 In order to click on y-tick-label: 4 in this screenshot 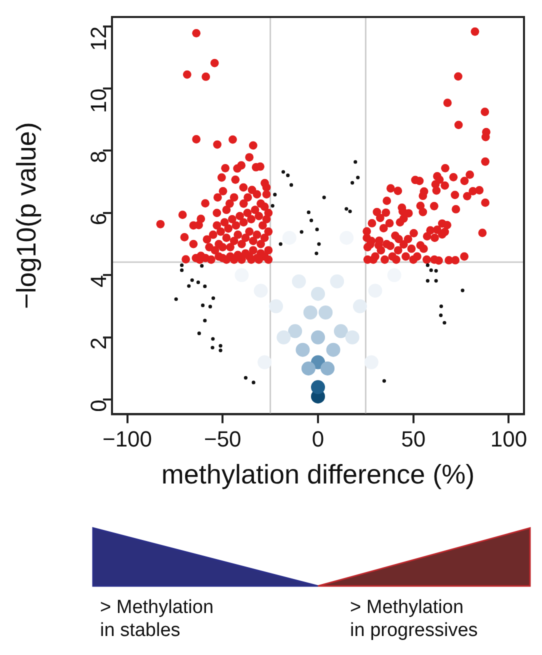, I will do `click(99, 281)`.